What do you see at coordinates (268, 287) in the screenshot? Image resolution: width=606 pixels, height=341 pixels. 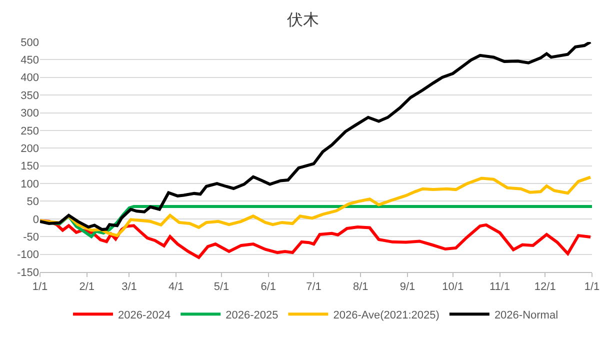 I see `x-tick-label: 6/1` at bounding box center [268, 287].